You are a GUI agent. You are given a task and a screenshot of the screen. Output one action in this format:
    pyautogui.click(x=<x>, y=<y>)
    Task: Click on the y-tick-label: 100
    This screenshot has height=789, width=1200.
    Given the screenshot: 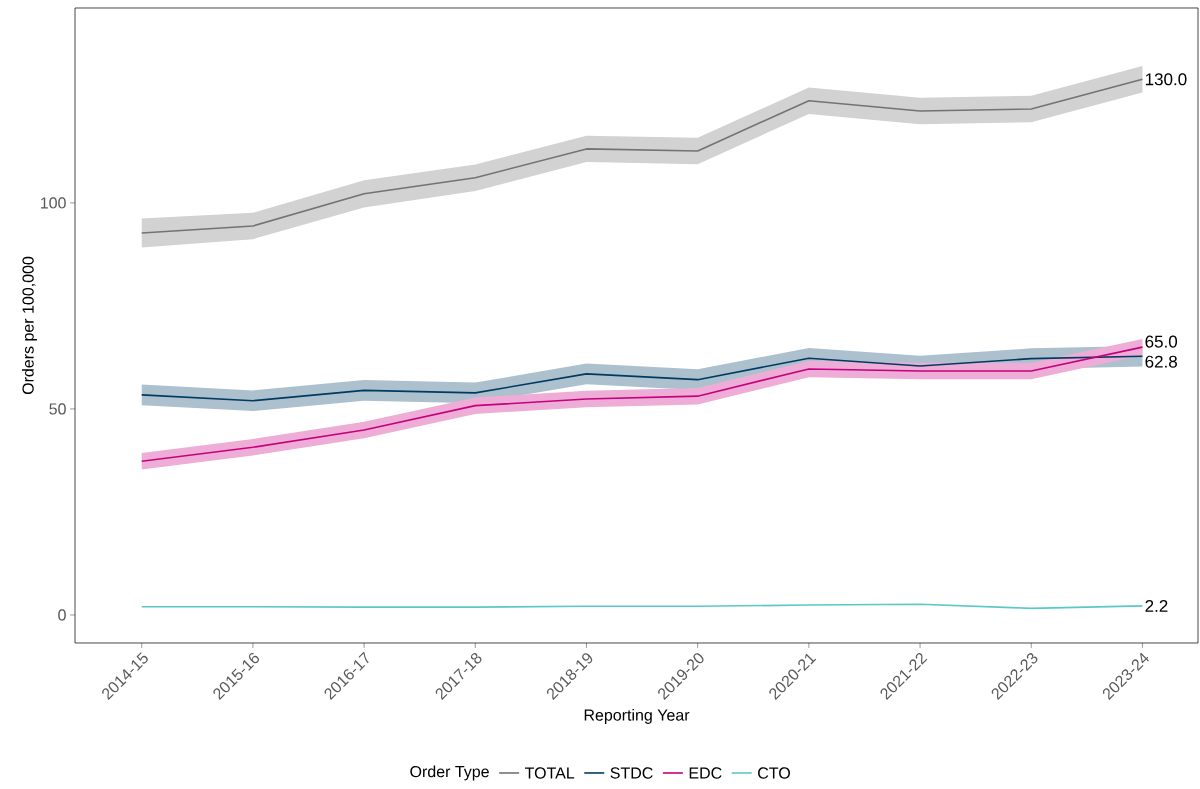 What is the action you would take?
    pyautogui.click(x=53, y=203)
    